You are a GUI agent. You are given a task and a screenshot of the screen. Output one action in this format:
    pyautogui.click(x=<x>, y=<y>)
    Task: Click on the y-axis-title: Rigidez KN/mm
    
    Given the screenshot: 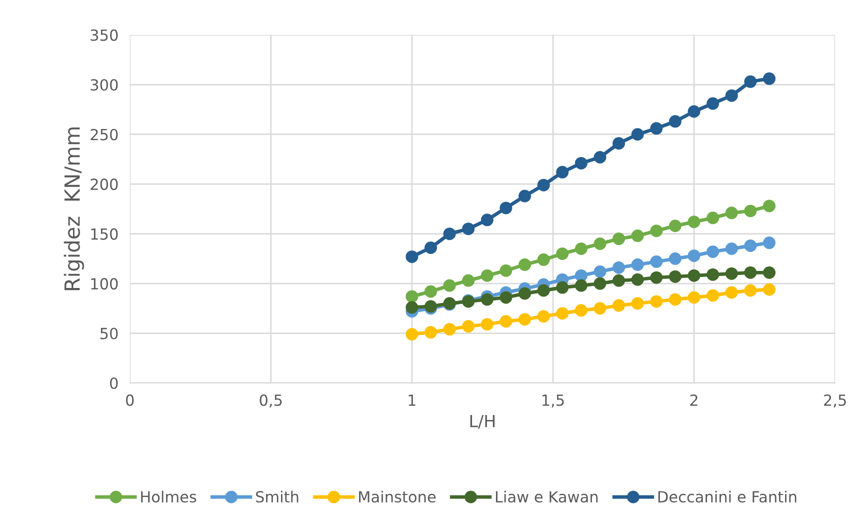 What is the action you would take?
    pyautogui.click(x=74, y=209)
    